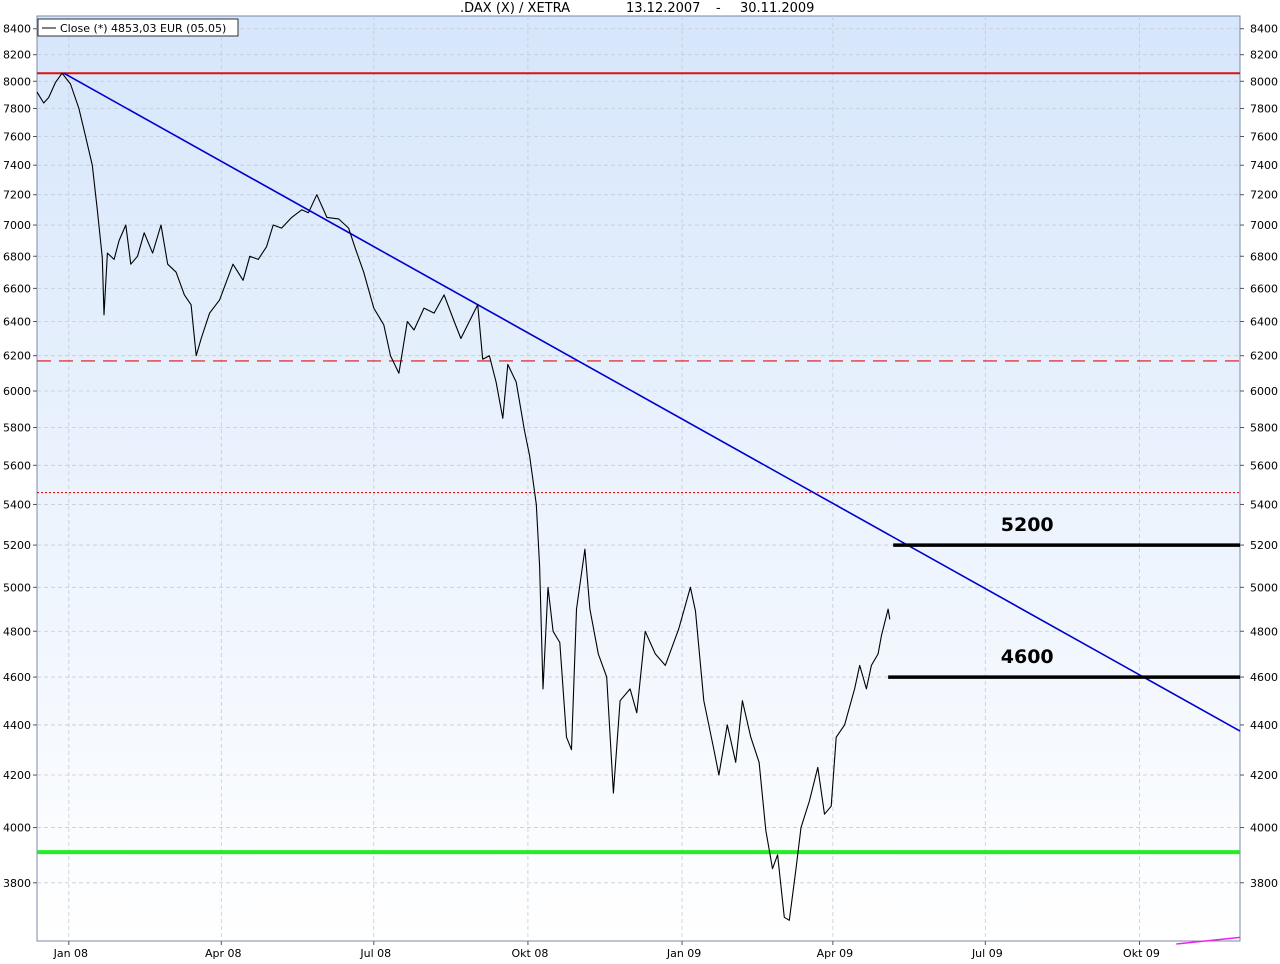 This screenshot has width=1280, height=964. I want to click on legend: Close (*) 4853,03 EUR (05.05), so click(138, 27).